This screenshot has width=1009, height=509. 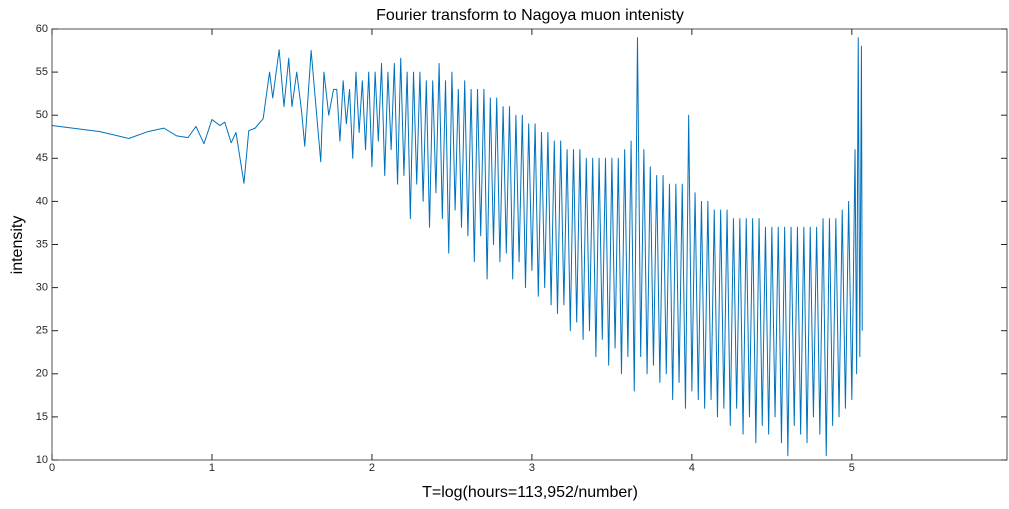 What do you see at coordinates (42, 158) in the screenshot?
I see `y-tick-label: 45` at bounding box center [42, 158].